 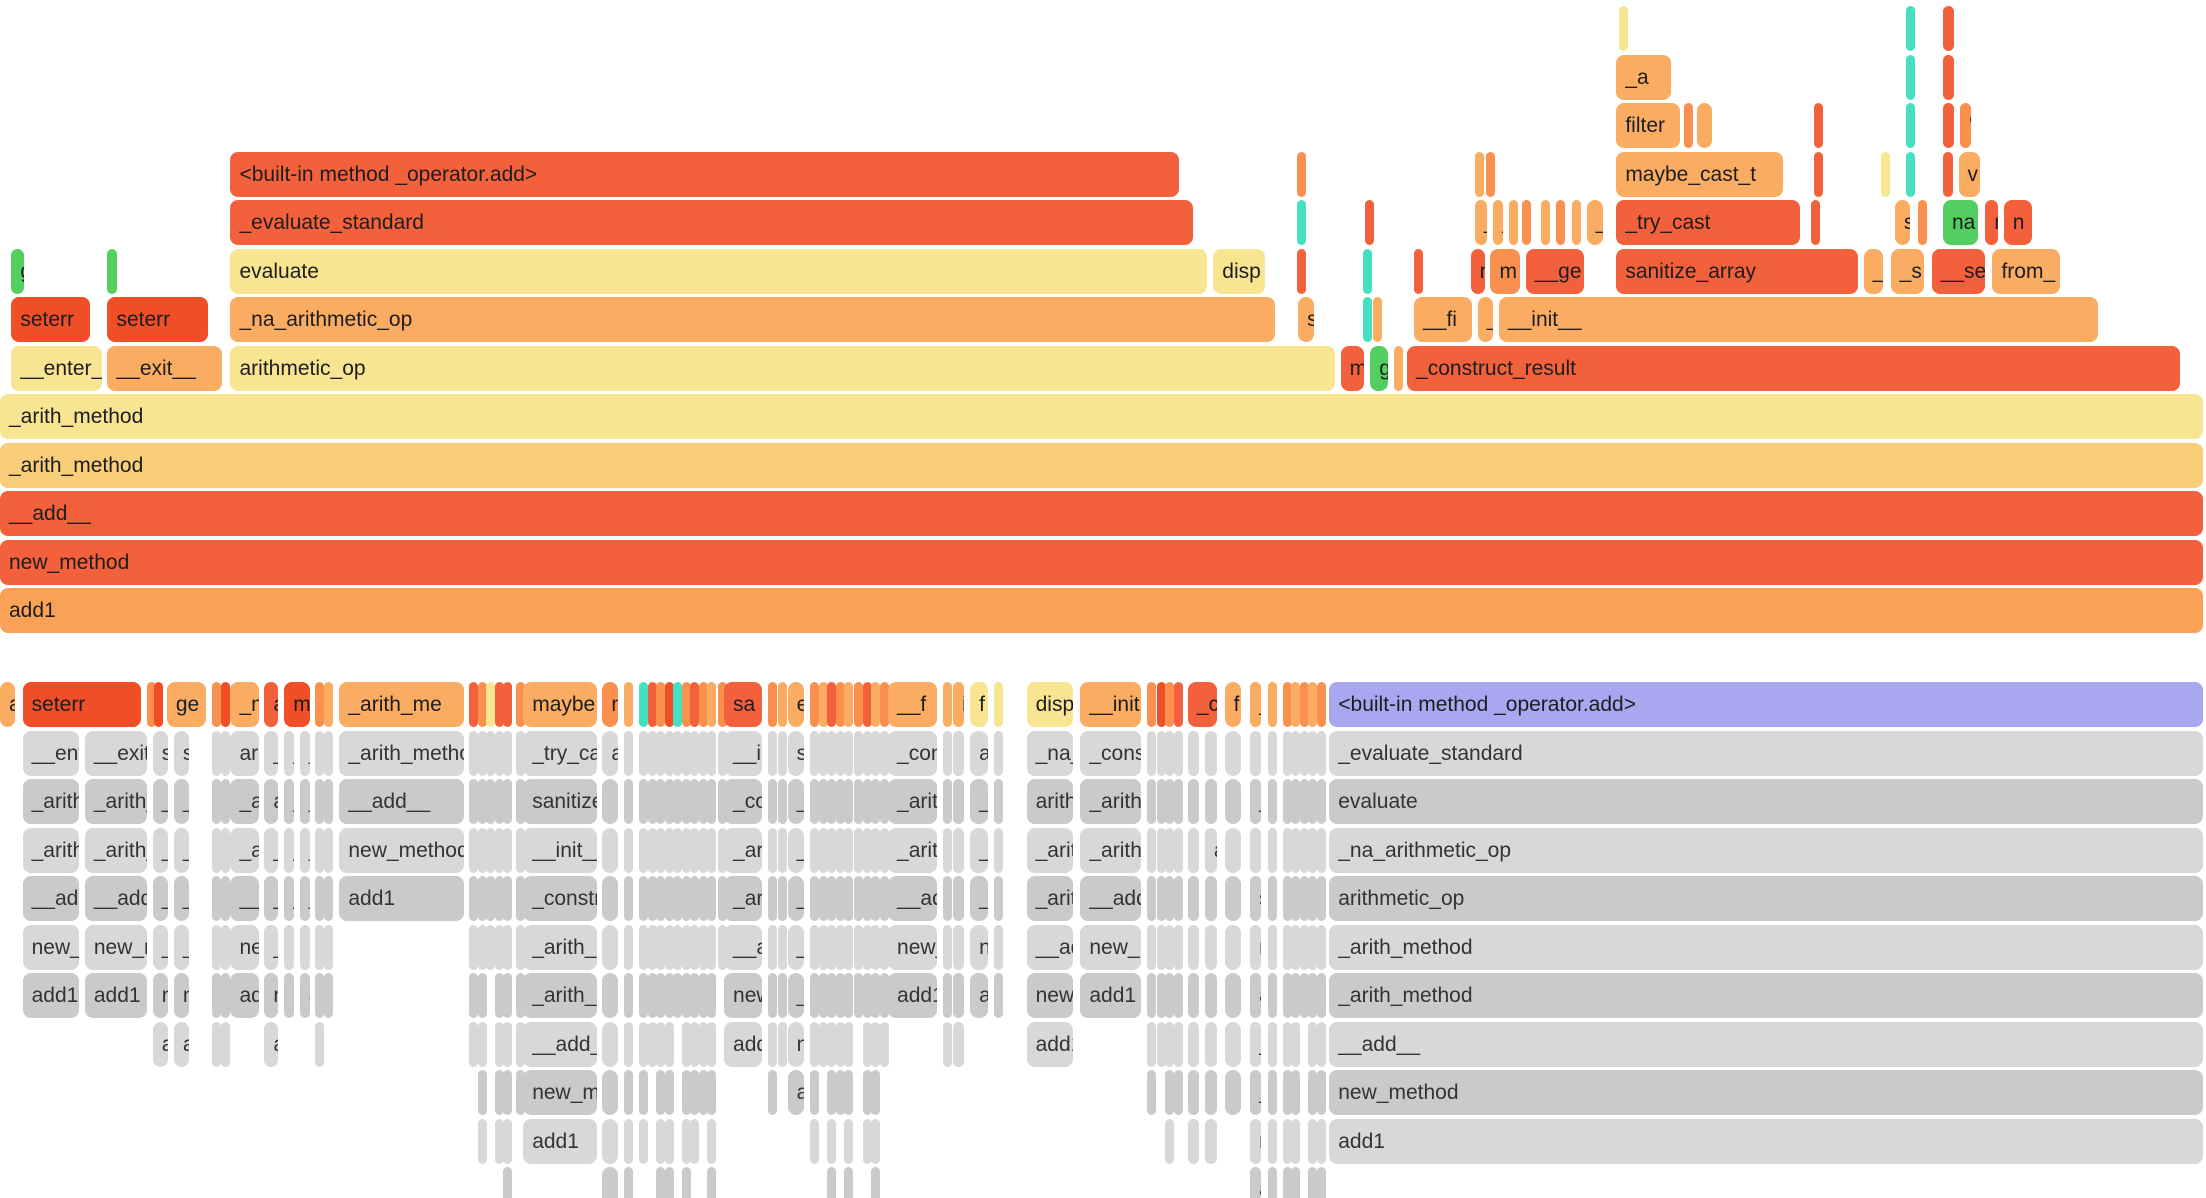 I want to click on frame-exit: __exit__, so click(x=115, y=753).